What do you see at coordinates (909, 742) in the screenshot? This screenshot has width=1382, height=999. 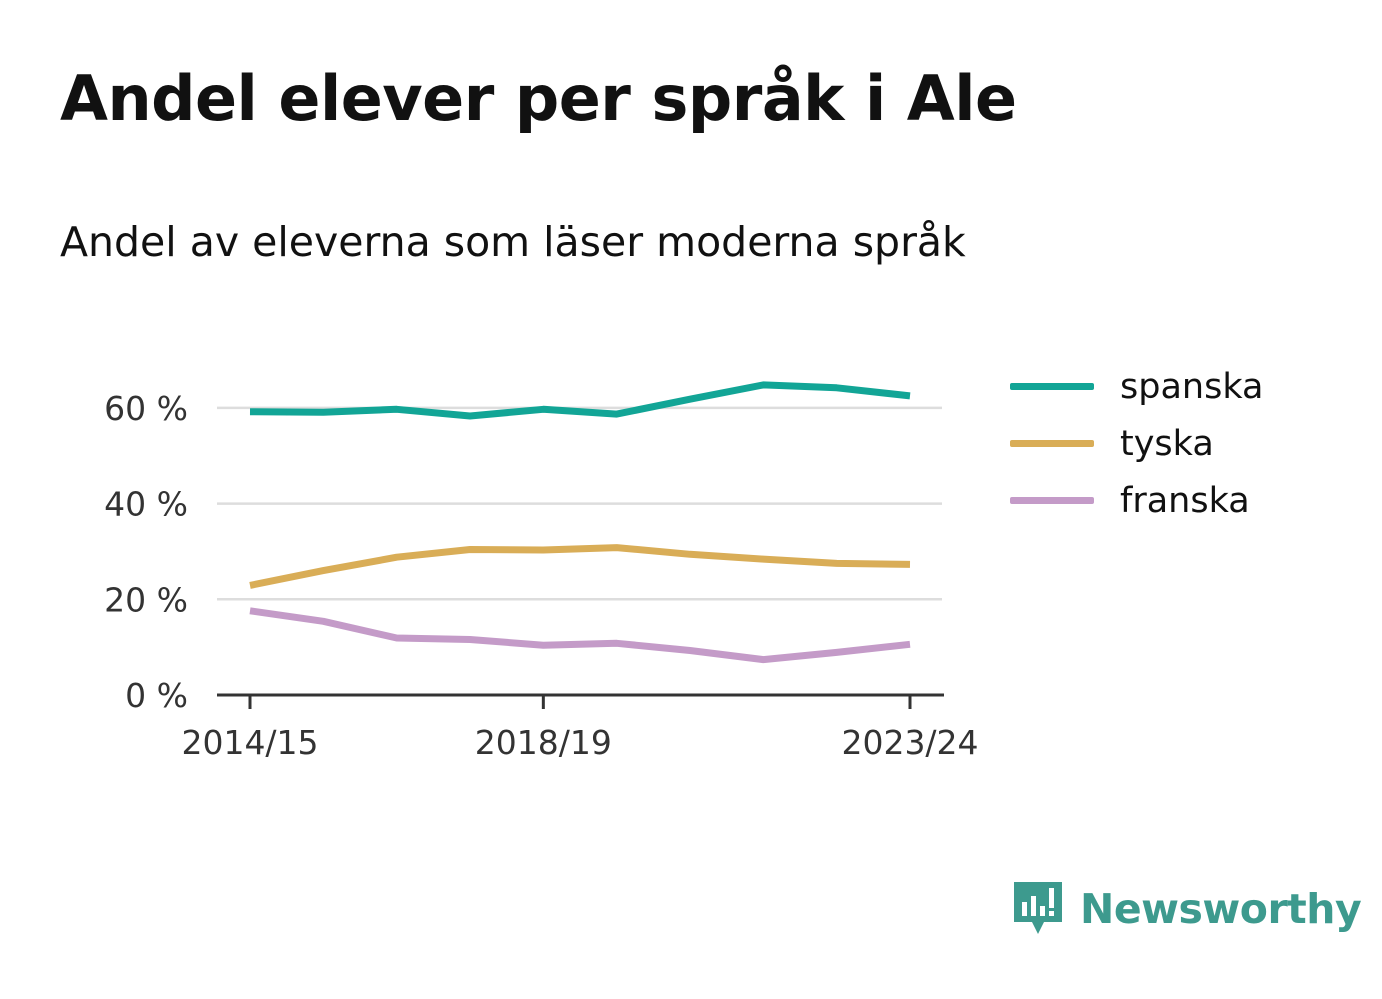 I see `x-tick-label: 2023/24` at bounding box center [909, 742].